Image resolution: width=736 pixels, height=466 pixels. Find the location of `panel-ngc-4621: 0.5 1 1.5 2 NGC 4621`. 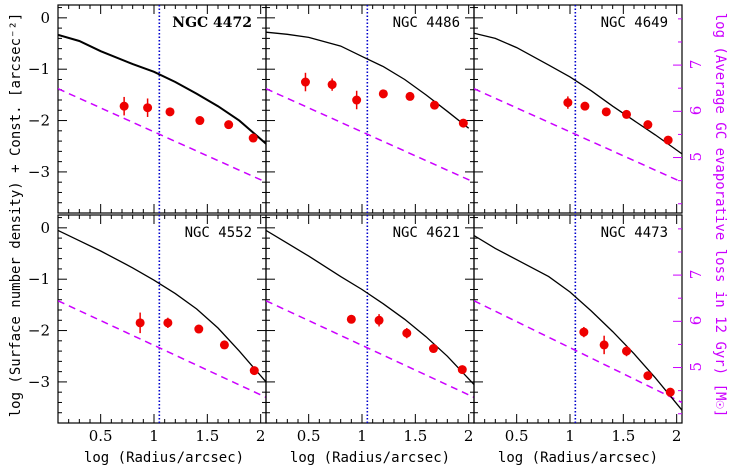

panel-ngc-4621: 0.5 1 1.5 2 NGC 4621 is located at coordinates (370, 329).